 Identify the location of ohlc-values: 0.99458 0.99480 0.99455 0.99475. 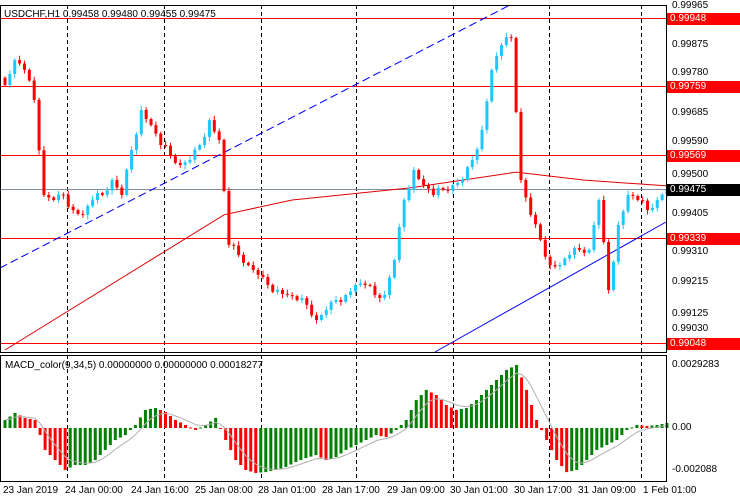
(139, 14).